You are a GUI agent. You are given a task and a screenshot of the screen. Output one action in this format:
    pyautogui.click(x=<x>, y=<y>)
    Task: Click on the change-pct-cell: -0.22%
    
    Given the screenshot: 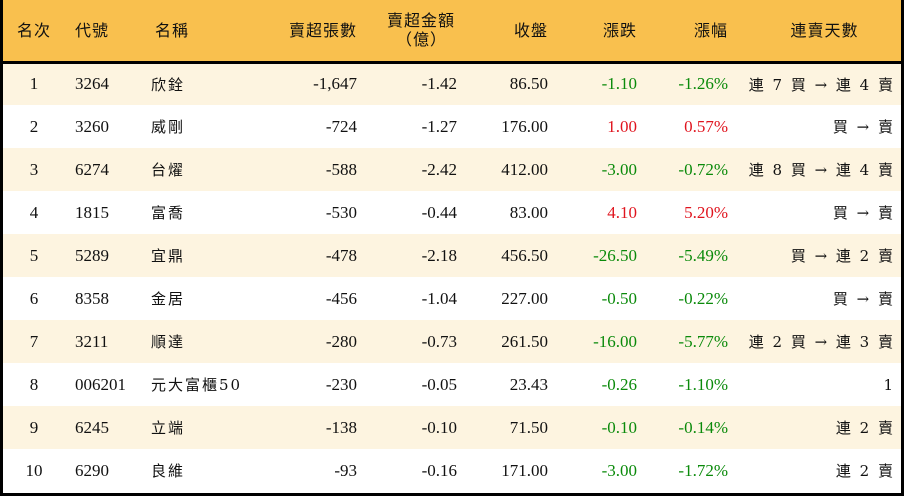 What is the action you would take?
    pyautogui.click(x=703, y=298)
    